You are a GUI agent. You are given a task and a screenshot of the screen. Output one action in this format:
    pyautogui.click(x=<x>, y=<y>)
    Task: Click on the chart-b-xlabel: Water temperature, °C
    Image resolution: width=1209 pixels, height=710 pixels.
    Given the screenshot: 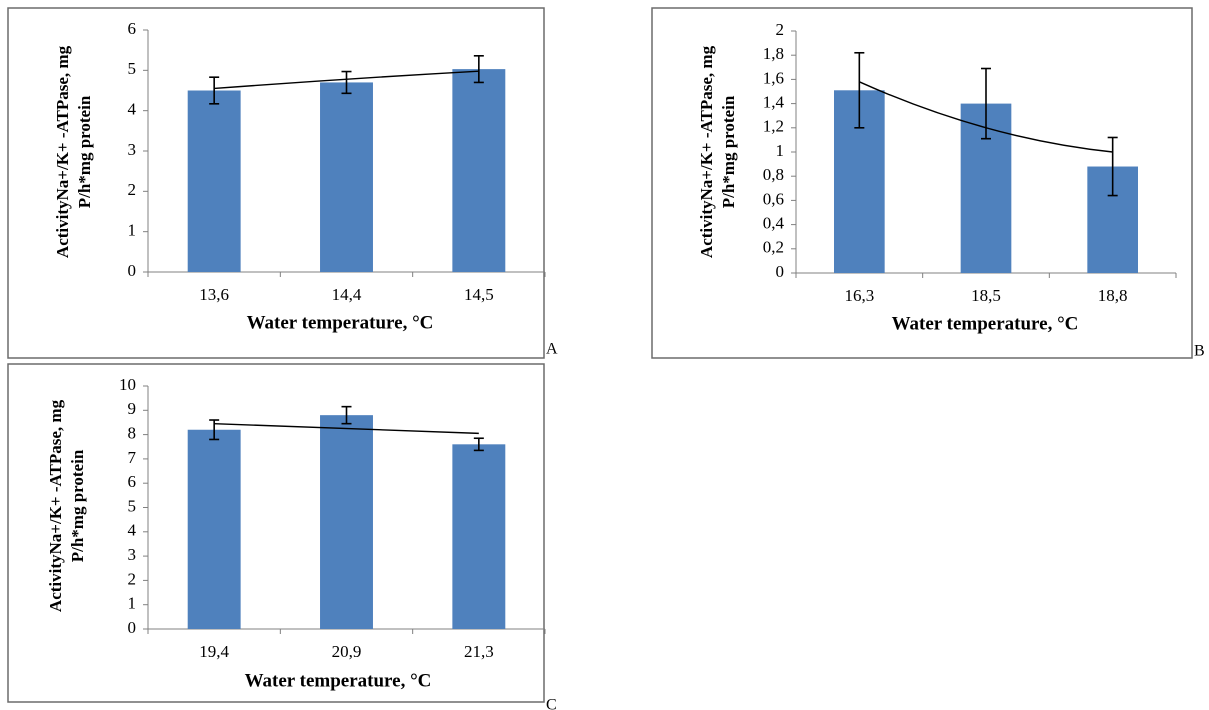 What is the action you would take?
    pyautogui.click(x=985, y=323)
    